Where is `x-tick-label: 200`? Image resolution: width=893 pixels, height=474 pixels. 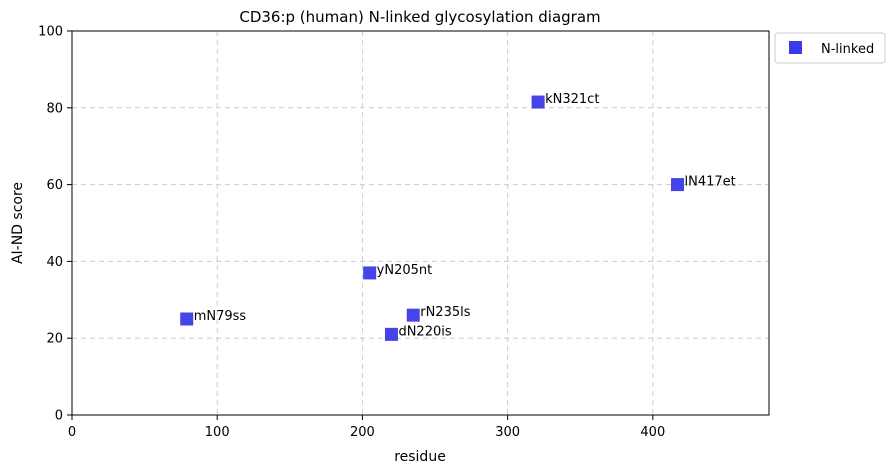 x-tick-label: 200 is located at coordinates (362, 432).